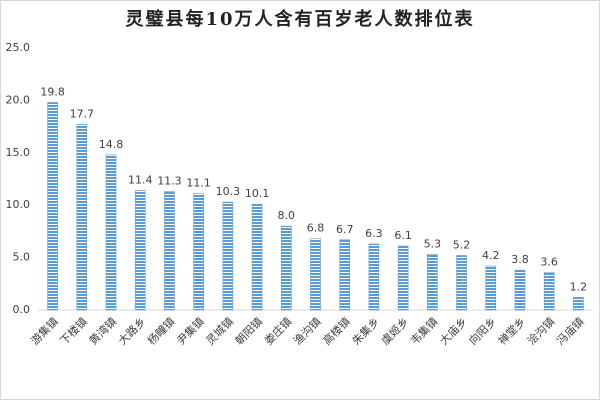 The width and height of the screenshot is (600, 400). What do you see at coordinates (345, 229) in the screenshot?
I see `data-label: 6.7` at bounding box center [345, 229].